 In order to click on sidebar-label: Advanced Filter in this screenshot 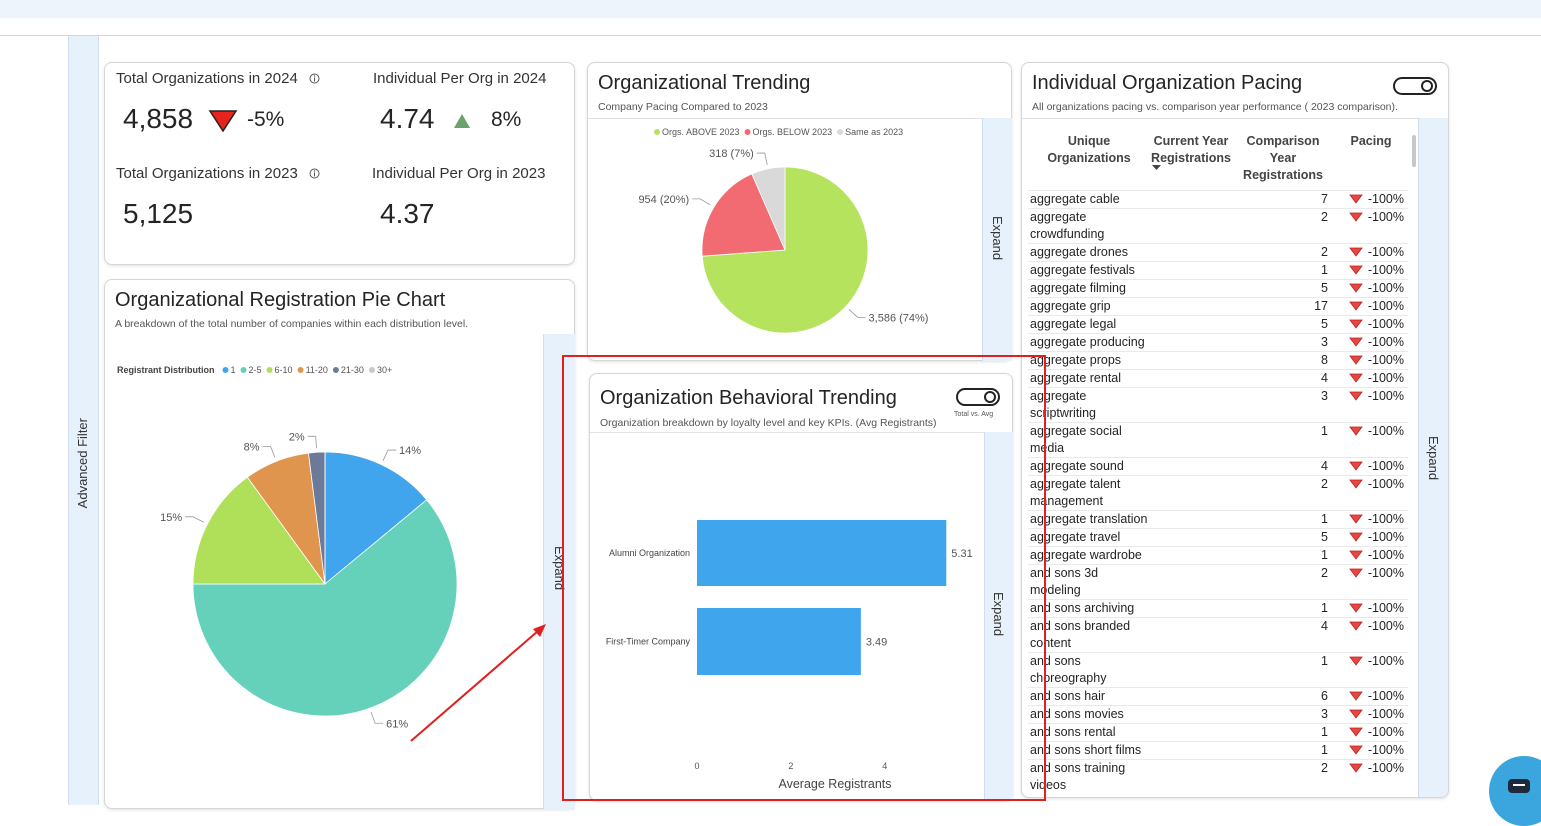, I will do `click(82, 463)`.